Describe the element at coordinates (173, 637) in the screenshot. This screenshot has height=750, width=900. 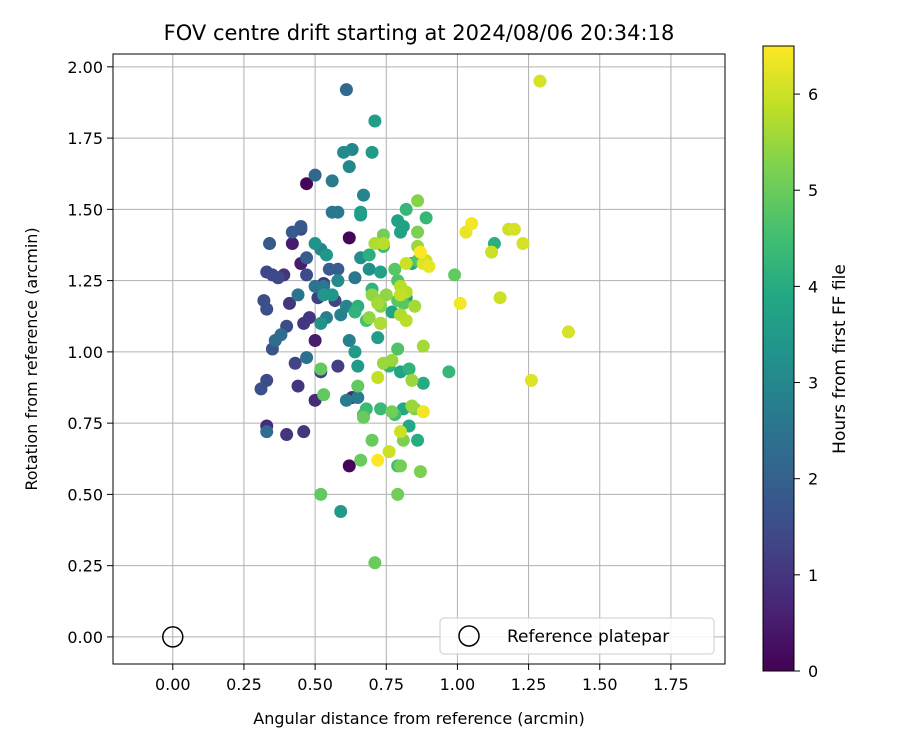
I see `reference-platepar-marker` at that location.